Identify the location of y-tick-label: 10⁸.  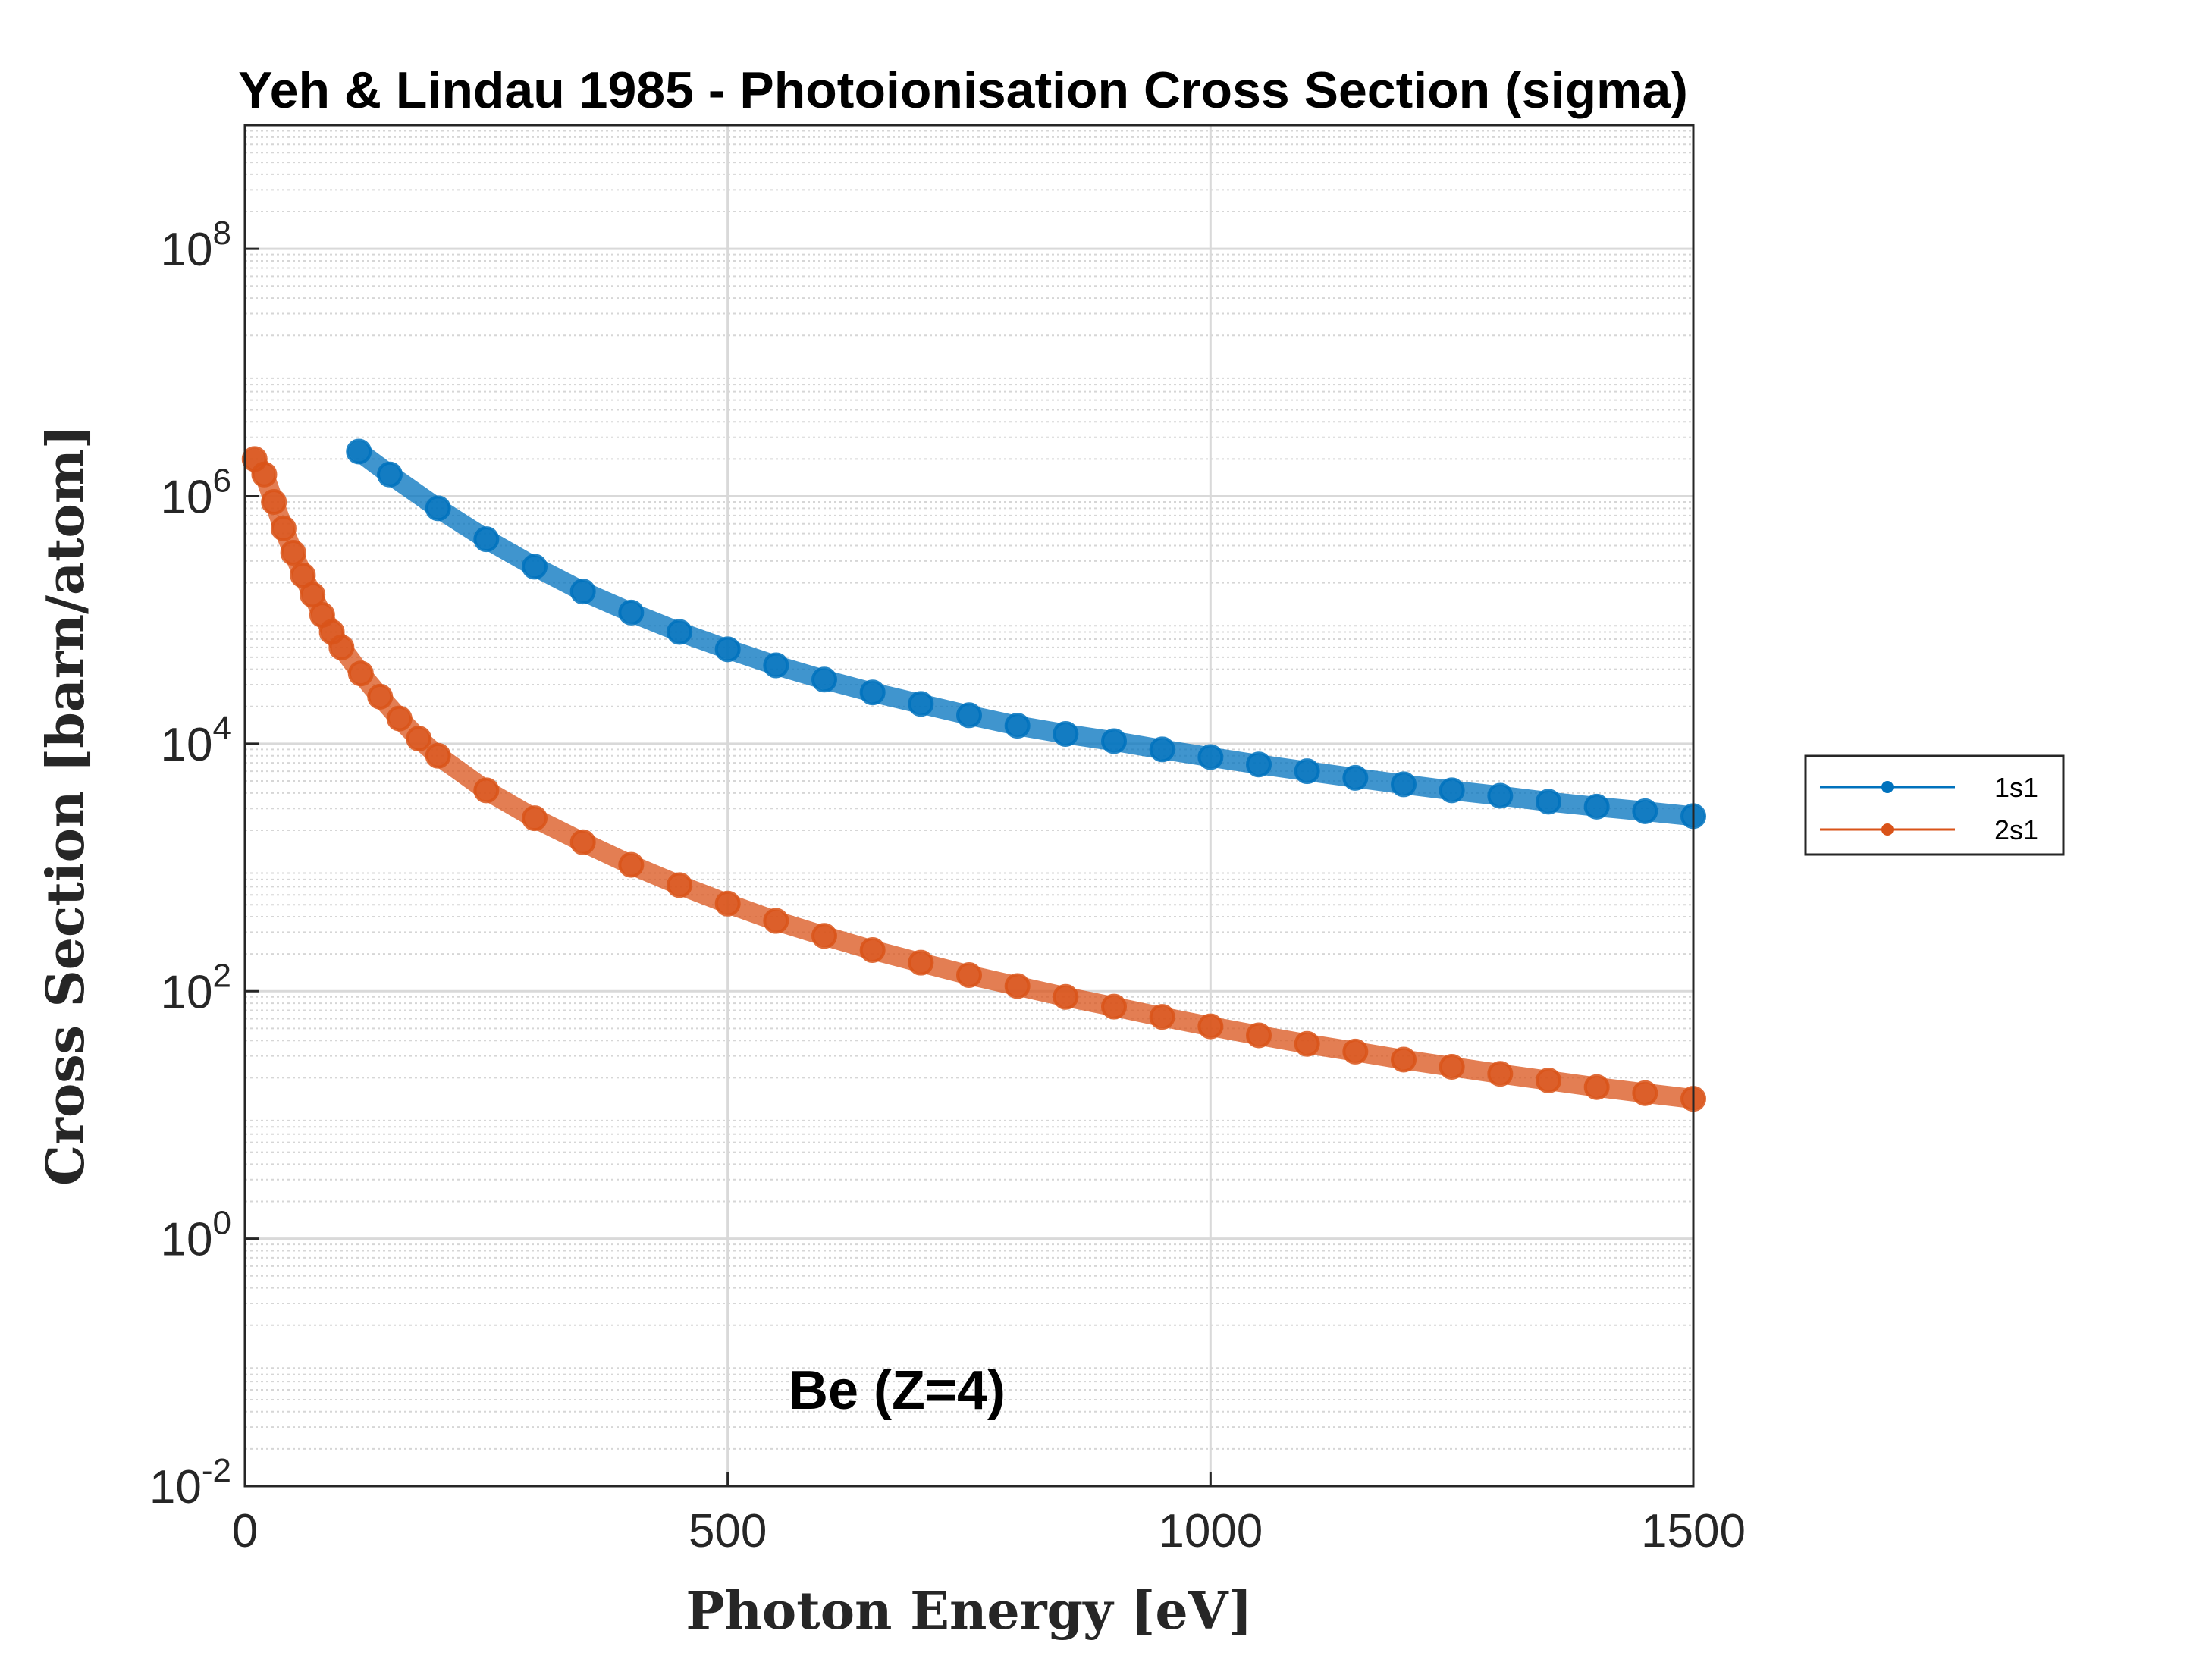
(196, 246).